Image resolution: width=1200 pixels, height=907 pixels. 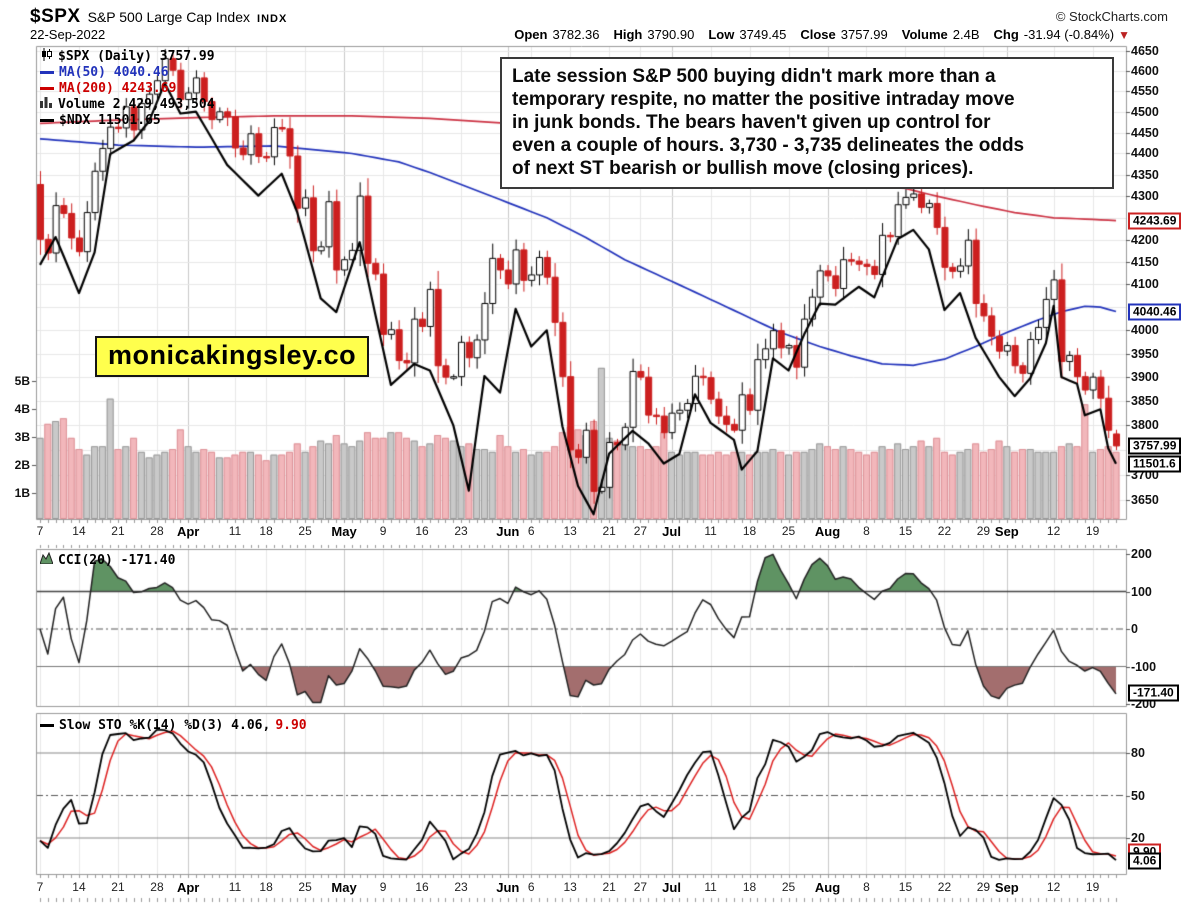 What do you see at coordinates (531, 34) in the screenshot?
I see `open-label: Open` at bounding box center [531, 34].